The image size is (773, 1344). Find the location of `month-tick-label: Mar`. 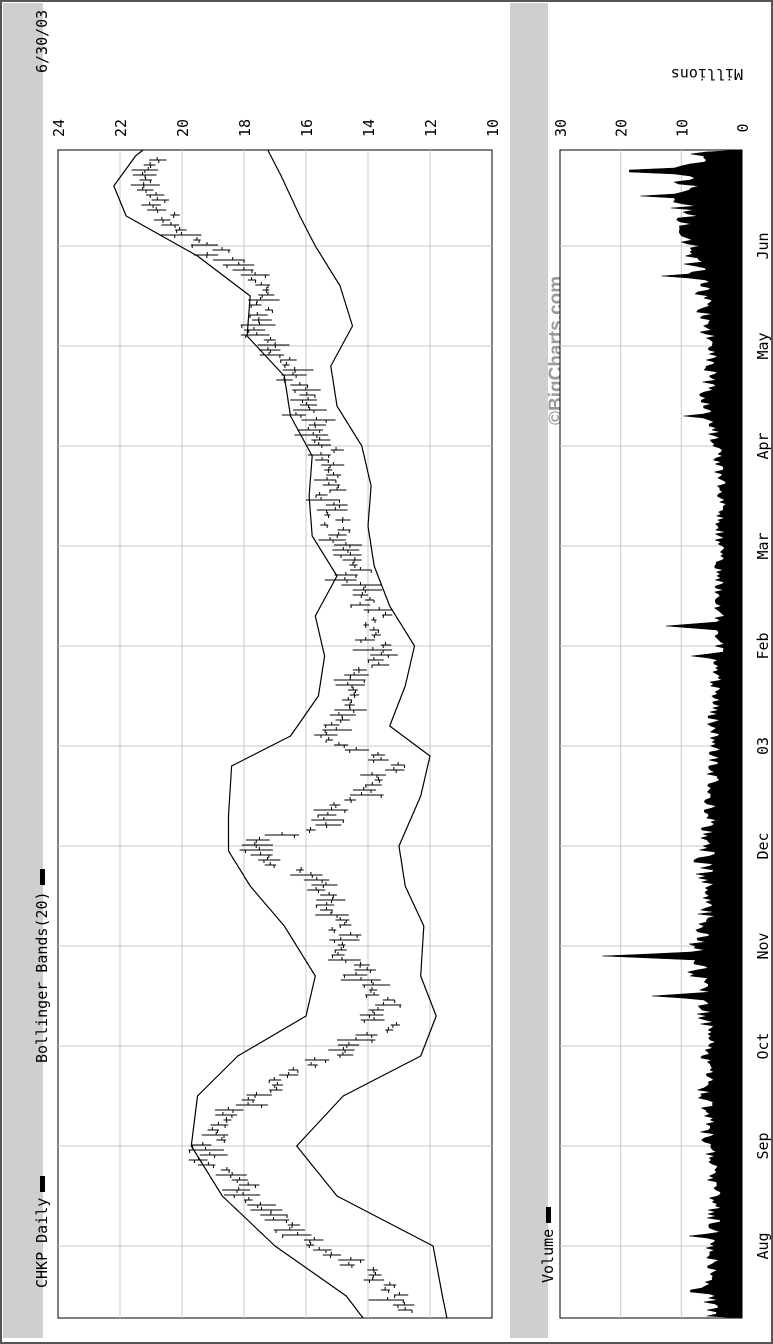

month-tick-label: Mar is located at coordinates (763, 545).